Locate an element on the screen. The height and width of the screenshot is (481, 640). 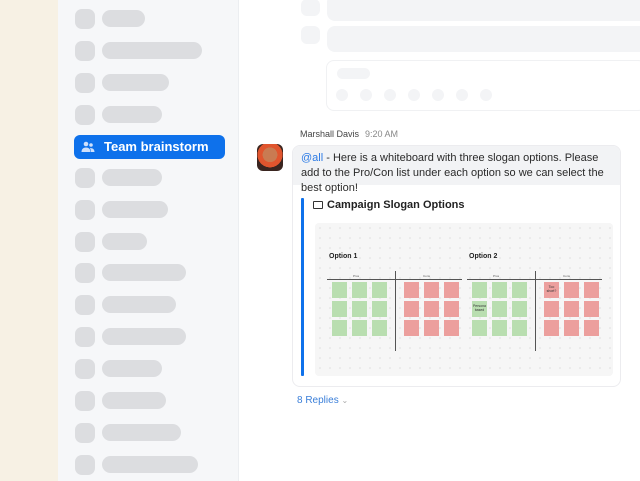
card-title-text: Campaign Slogan Options is located at coordinates (396, 205).